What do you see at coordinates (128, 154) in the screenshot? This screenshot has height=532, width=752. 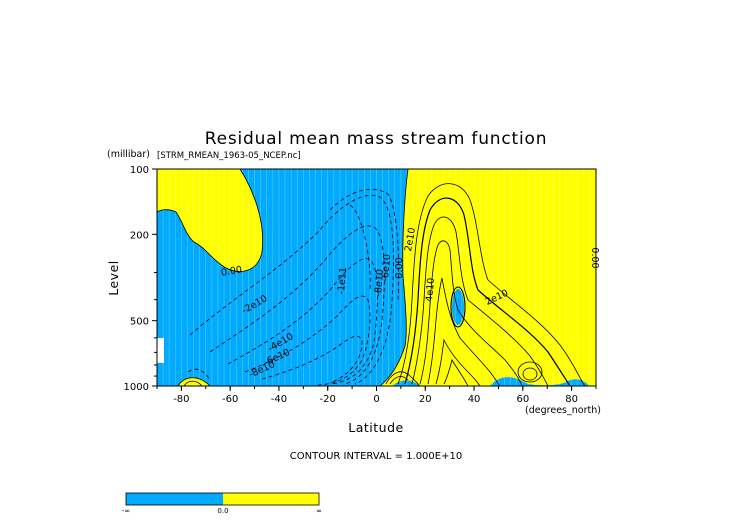 I see `y-units: (millibar)` at bounding box center [128, 154].